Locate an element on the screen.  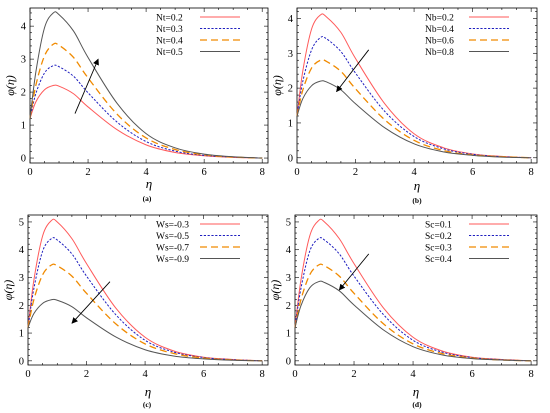
panel-label: (d) is located at coordinates (417, 404).